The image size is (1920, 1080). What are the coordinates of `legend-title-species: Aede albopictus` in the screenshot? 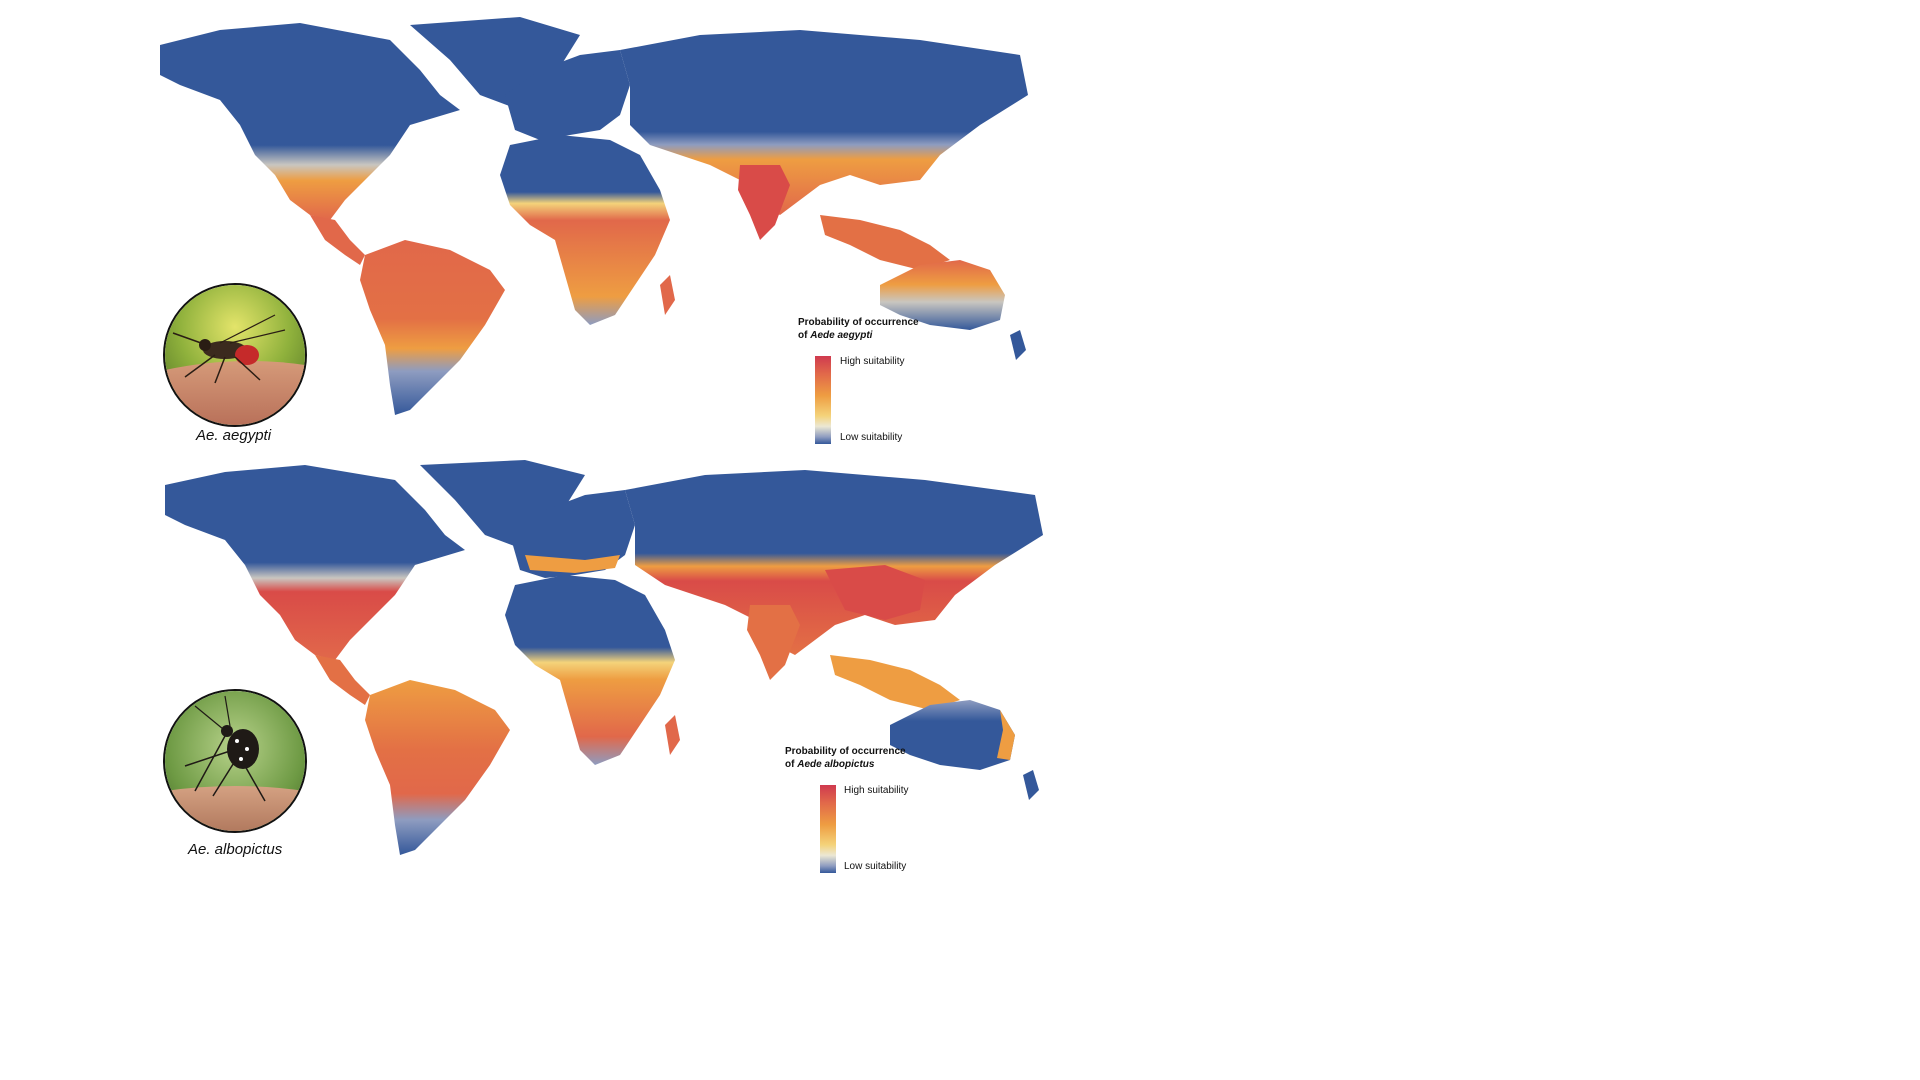 It's located at (836, 764).